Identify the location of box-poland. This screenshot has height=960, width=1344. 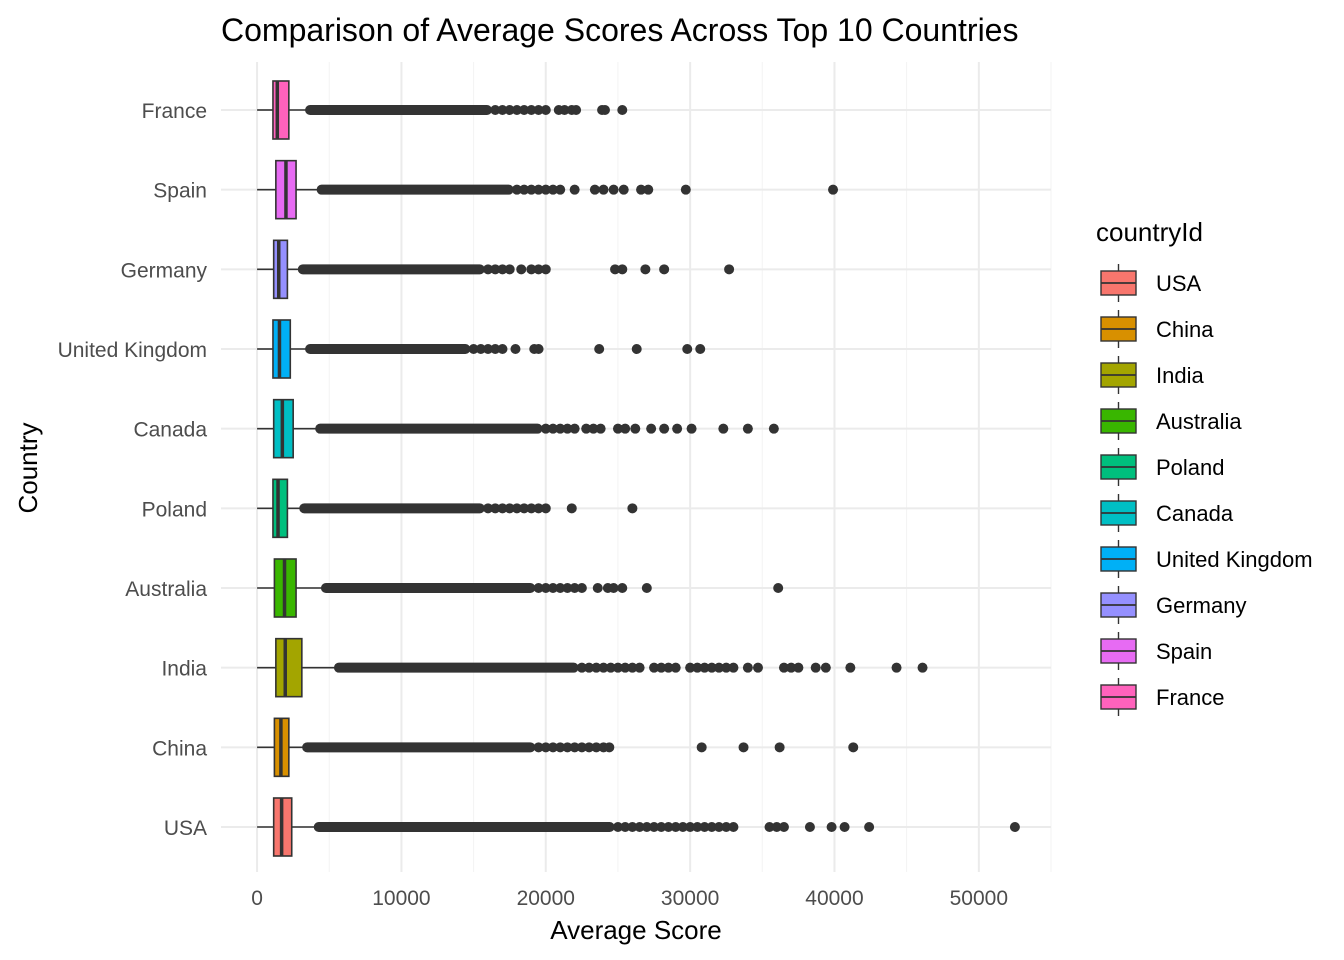
(447, 508).